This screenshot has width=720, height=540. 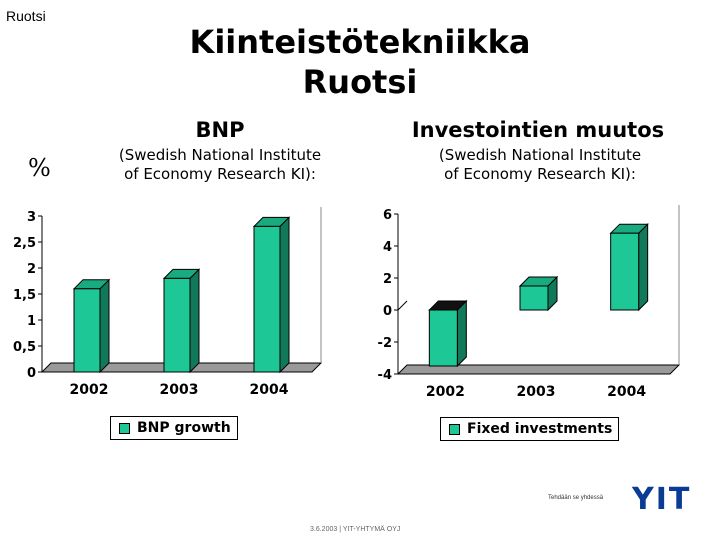 I want to click on chart2-legend: Fixed investments, so click(x=530, y=429).